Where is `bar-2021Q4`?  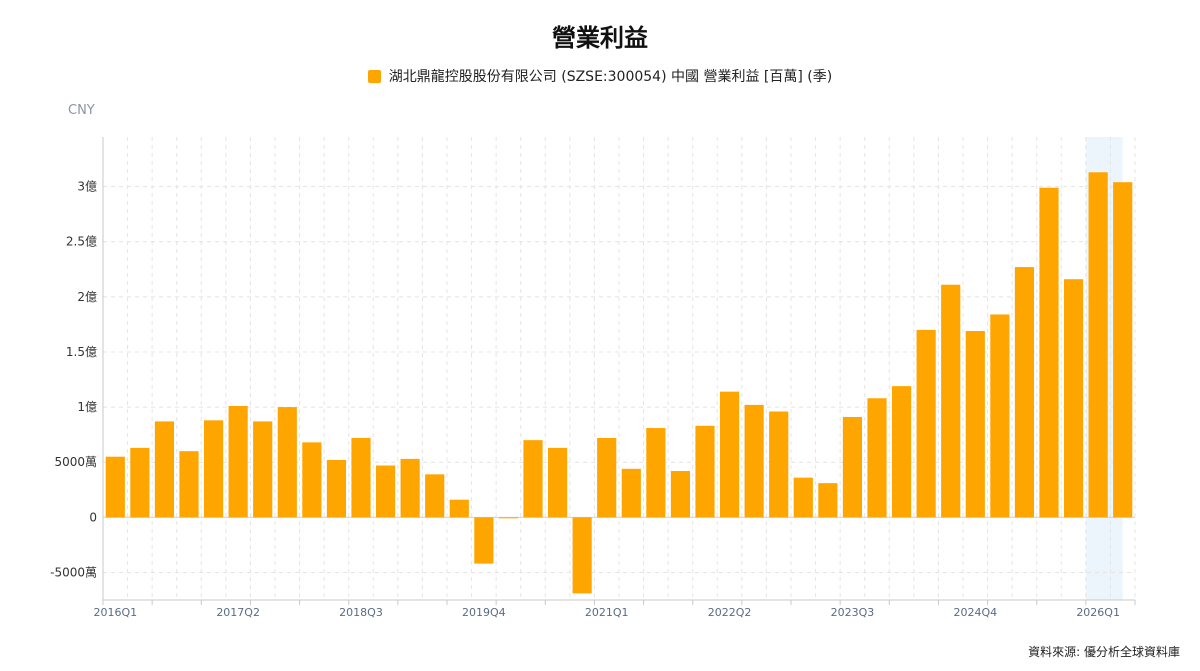
bar-2021Q4 is located at coordinates (680, 494).